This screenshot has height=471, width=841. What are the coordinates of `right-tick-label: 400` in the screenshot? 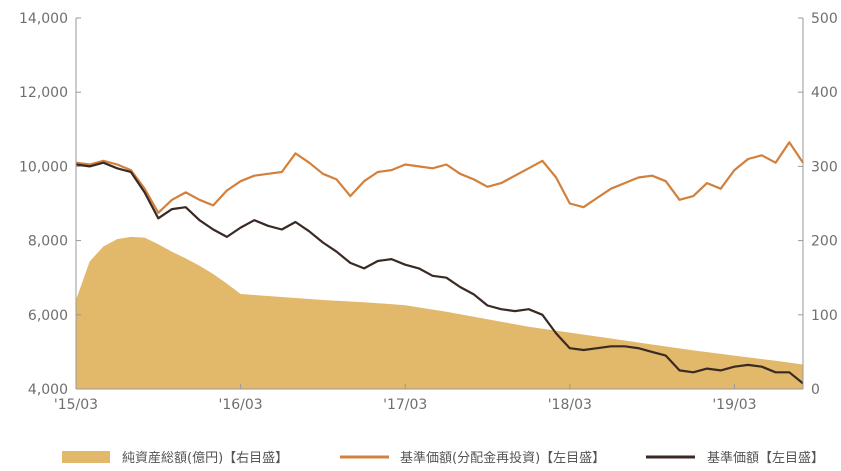 It's located at (824, 93).